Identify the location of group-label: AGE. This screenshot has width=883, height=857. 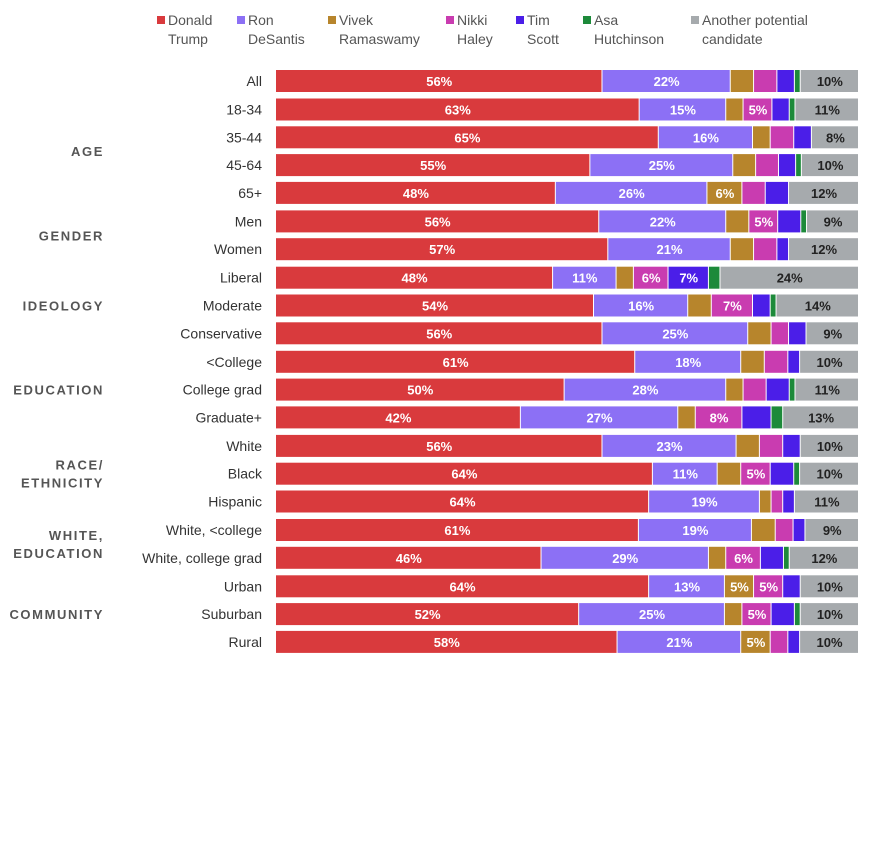
(87, 151).